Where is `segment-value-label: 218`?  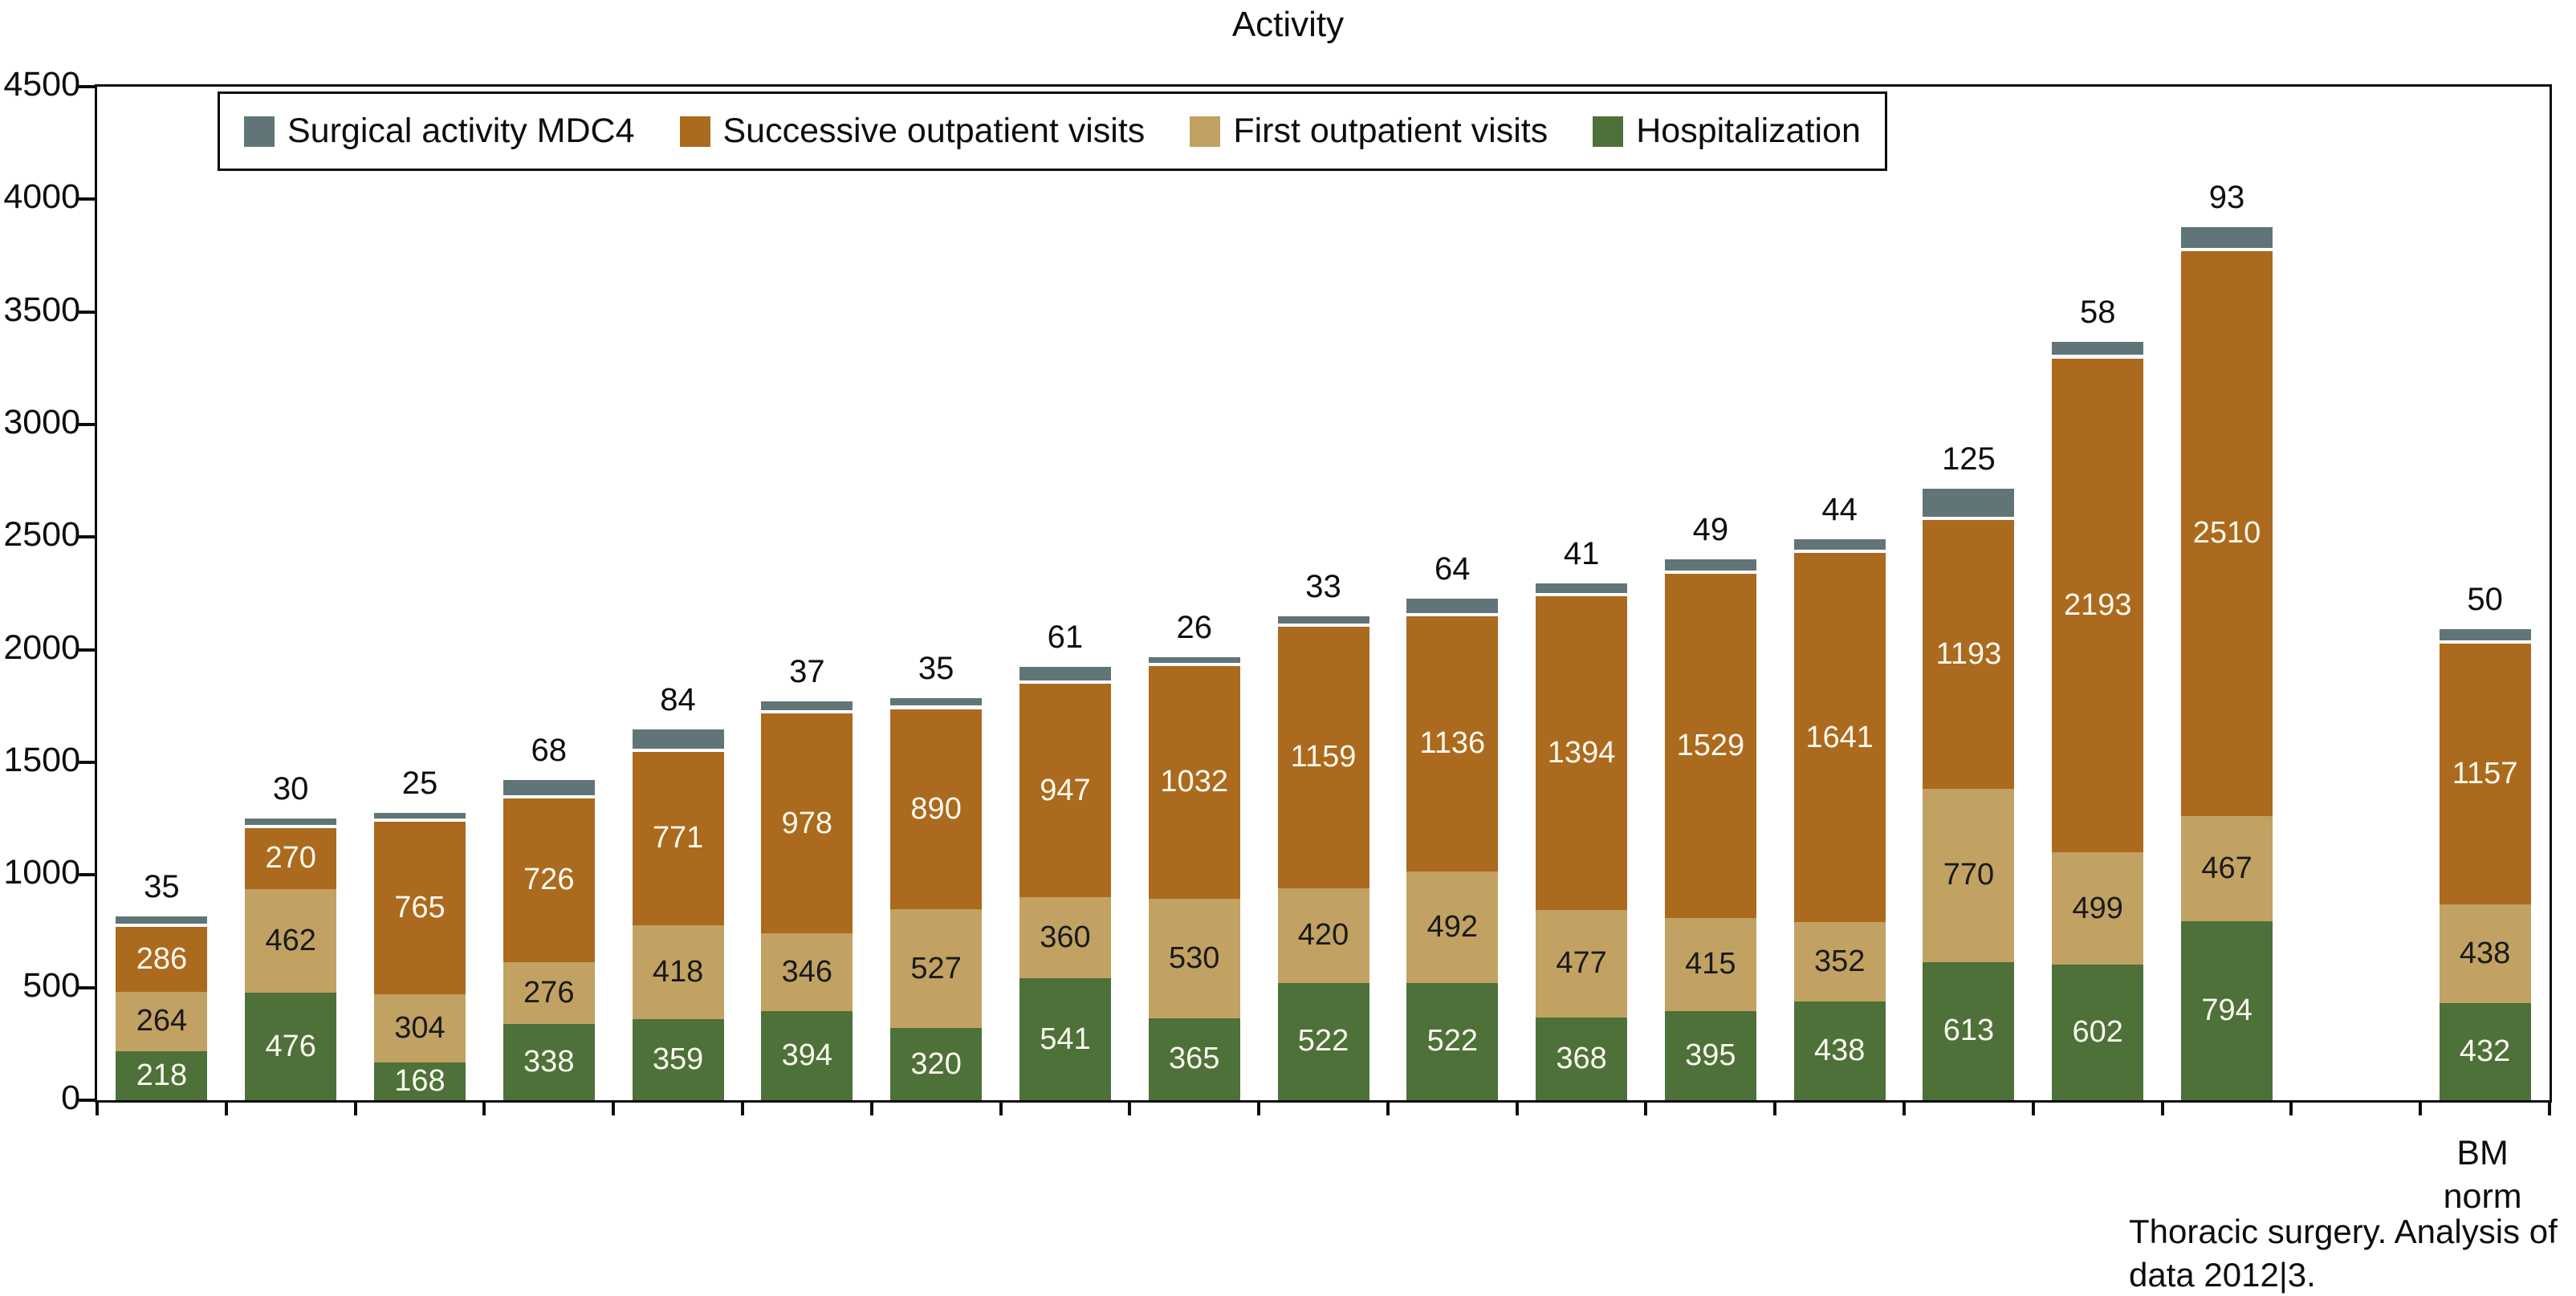 segment-value-label: 218 is located at coordinates (162, 1075).